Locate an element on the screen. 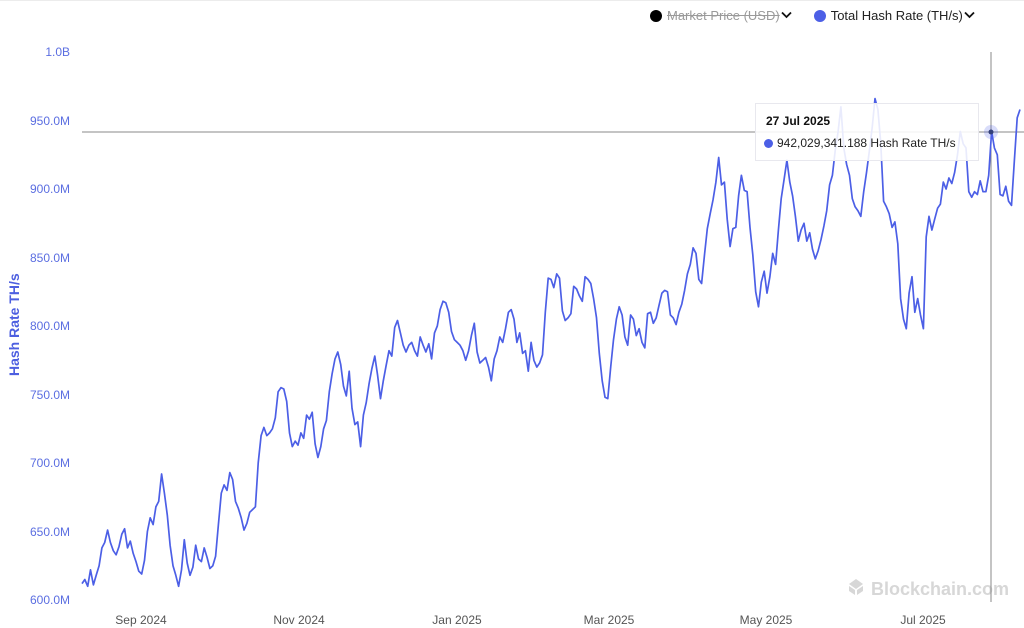 The height and width of the screenshot is (628, 1024). y-tick: 600.0M is located at coordinates (49, 600).